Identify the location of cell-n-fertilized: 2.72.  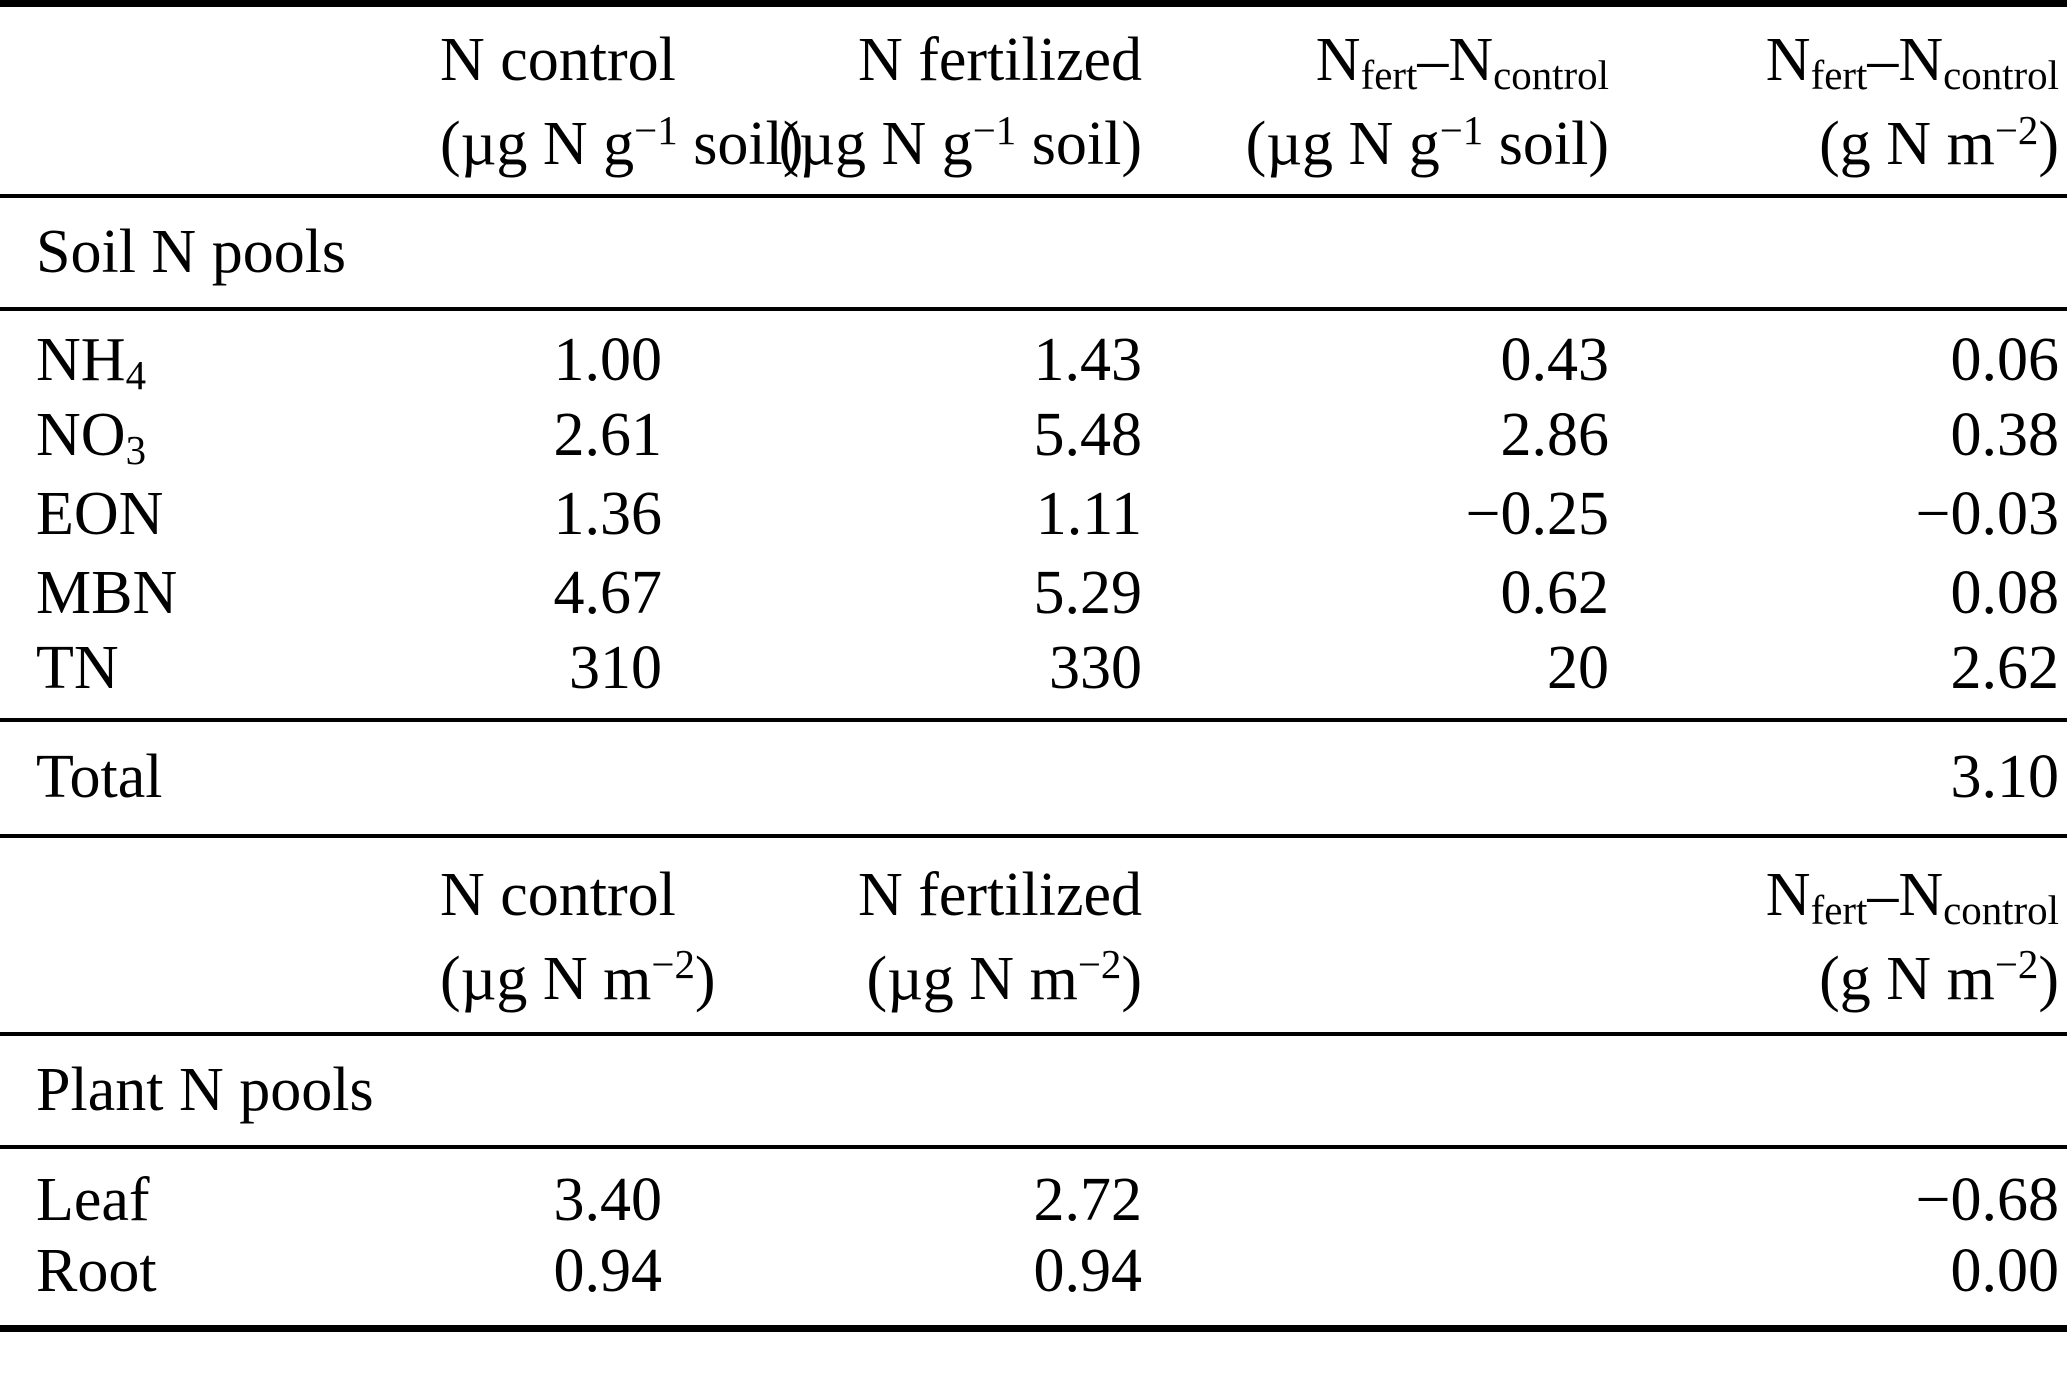
(1088, 1199).